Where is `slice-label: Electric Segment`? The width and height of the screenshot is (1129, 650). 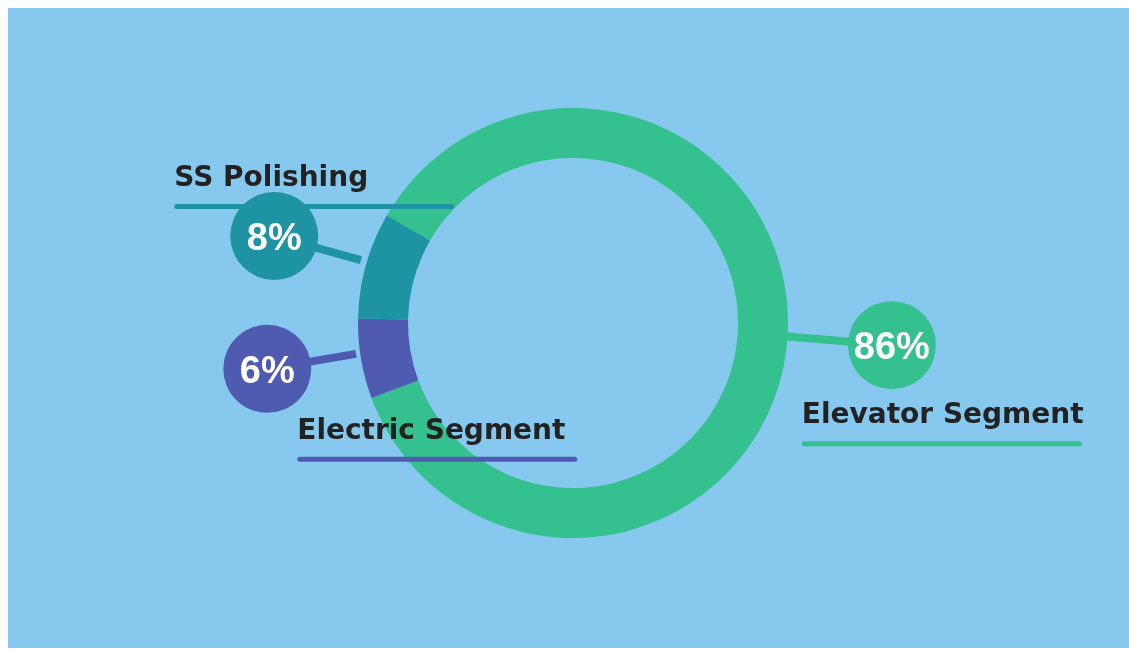
slice-label: Electric Segment is located at coordinates (431, 429).